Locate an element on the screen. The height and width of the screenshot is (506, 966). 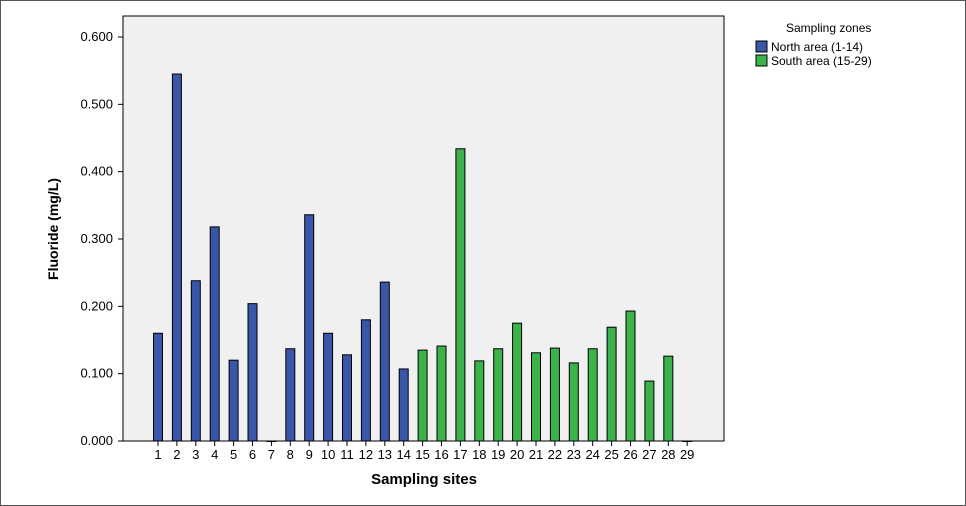
y-tick-label: 0.400 is located at coordinates (96, 171).